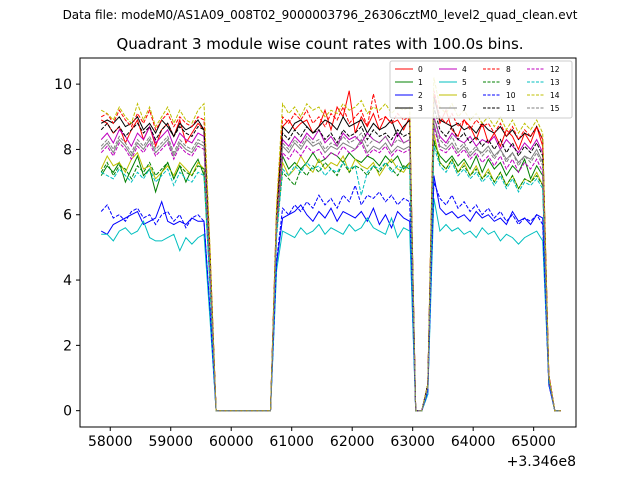  What do you see at coordinates (67, 216) in the screenshot?
I see `y-tick-label: 6` at bounding box center [67, 216].